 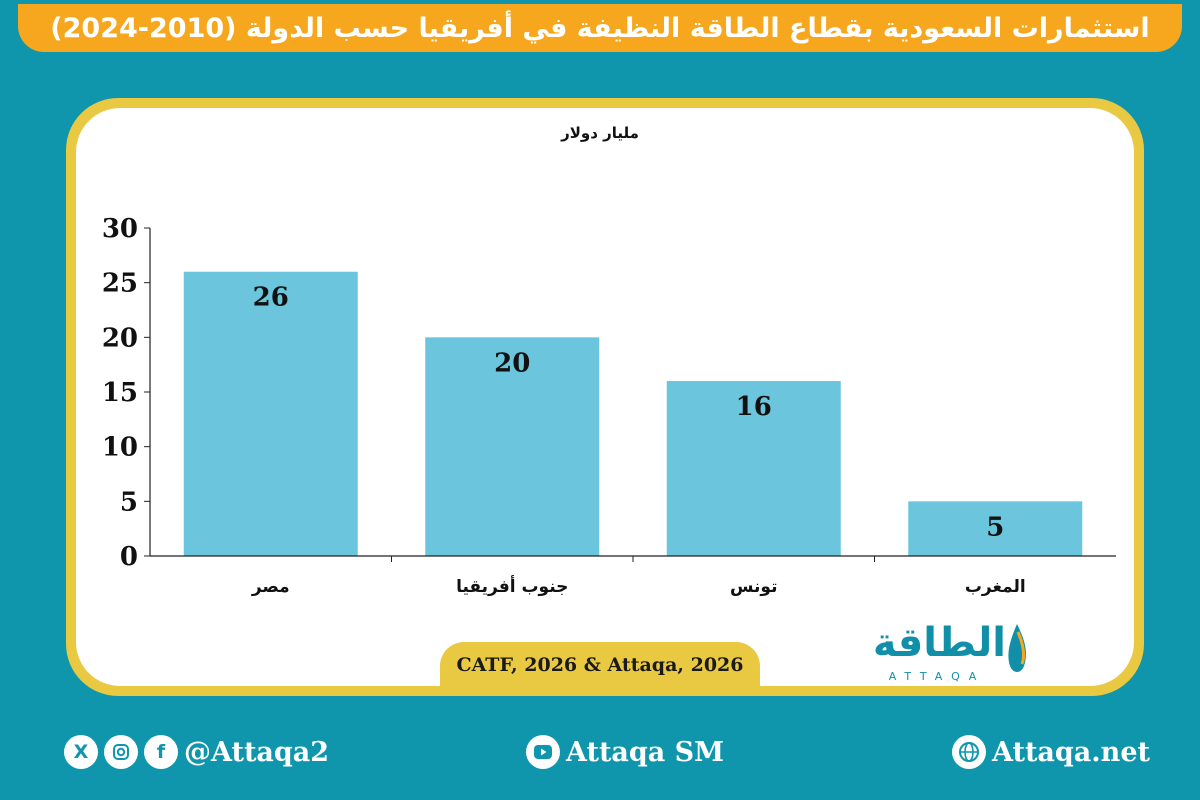 What do you see at coordinates (645, 752) in the screenshot?
I see `youtube-channel: Attaqa SM` at bounding box center [645, 752].